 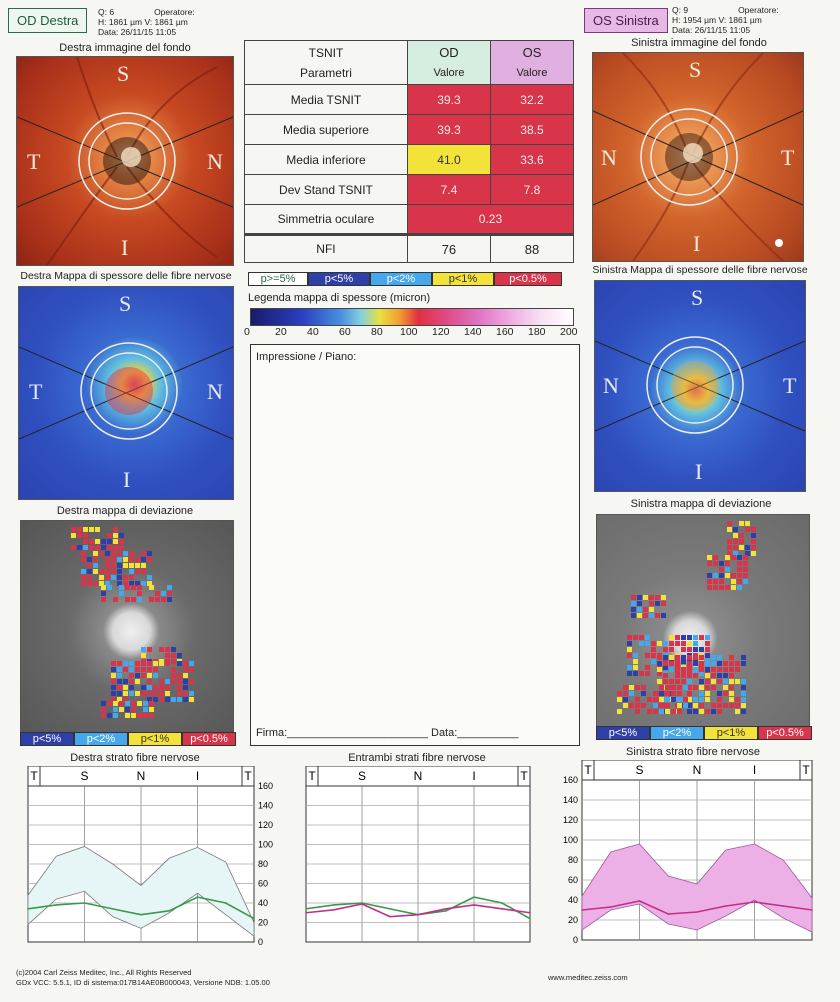 What do you see at coordinates (342, 733) in the screenshot?
I see `signature-field: Firma:_______________________` at bounding box center [342, 733].